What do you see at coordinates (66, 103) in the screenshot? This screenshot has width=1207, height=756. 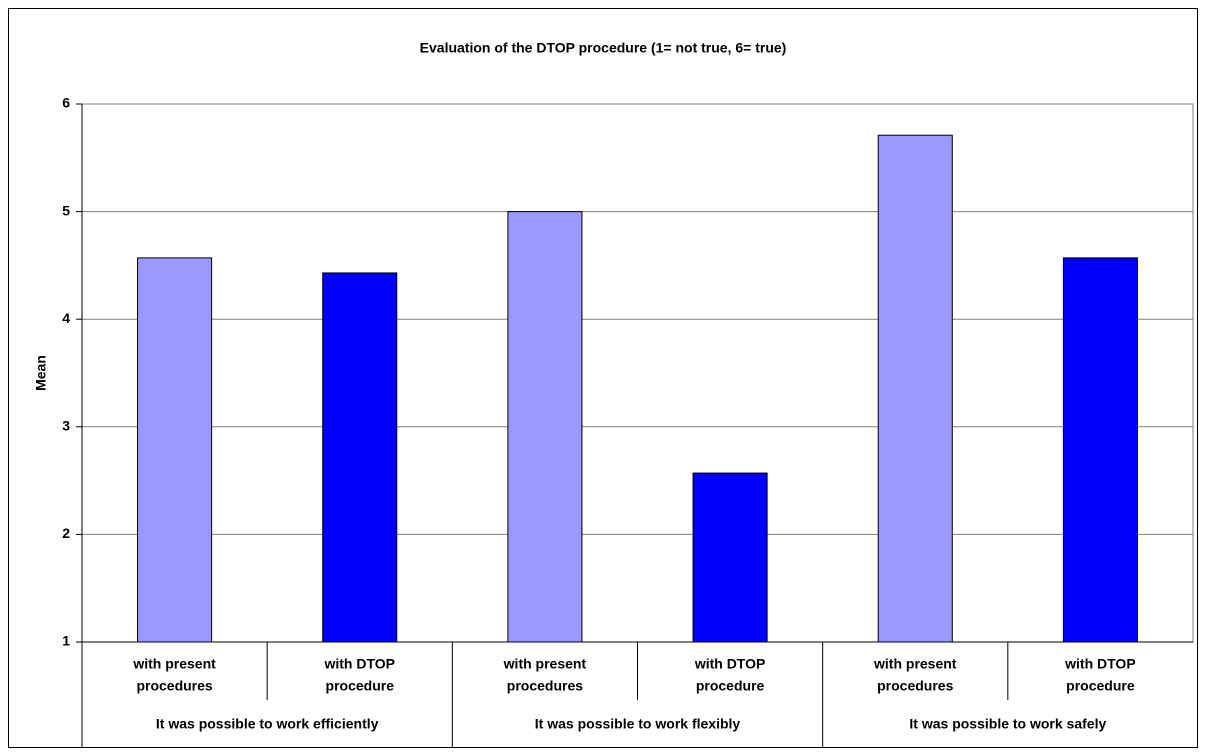 I see `y-tick-label: 6` at bounding box center [66, 103].